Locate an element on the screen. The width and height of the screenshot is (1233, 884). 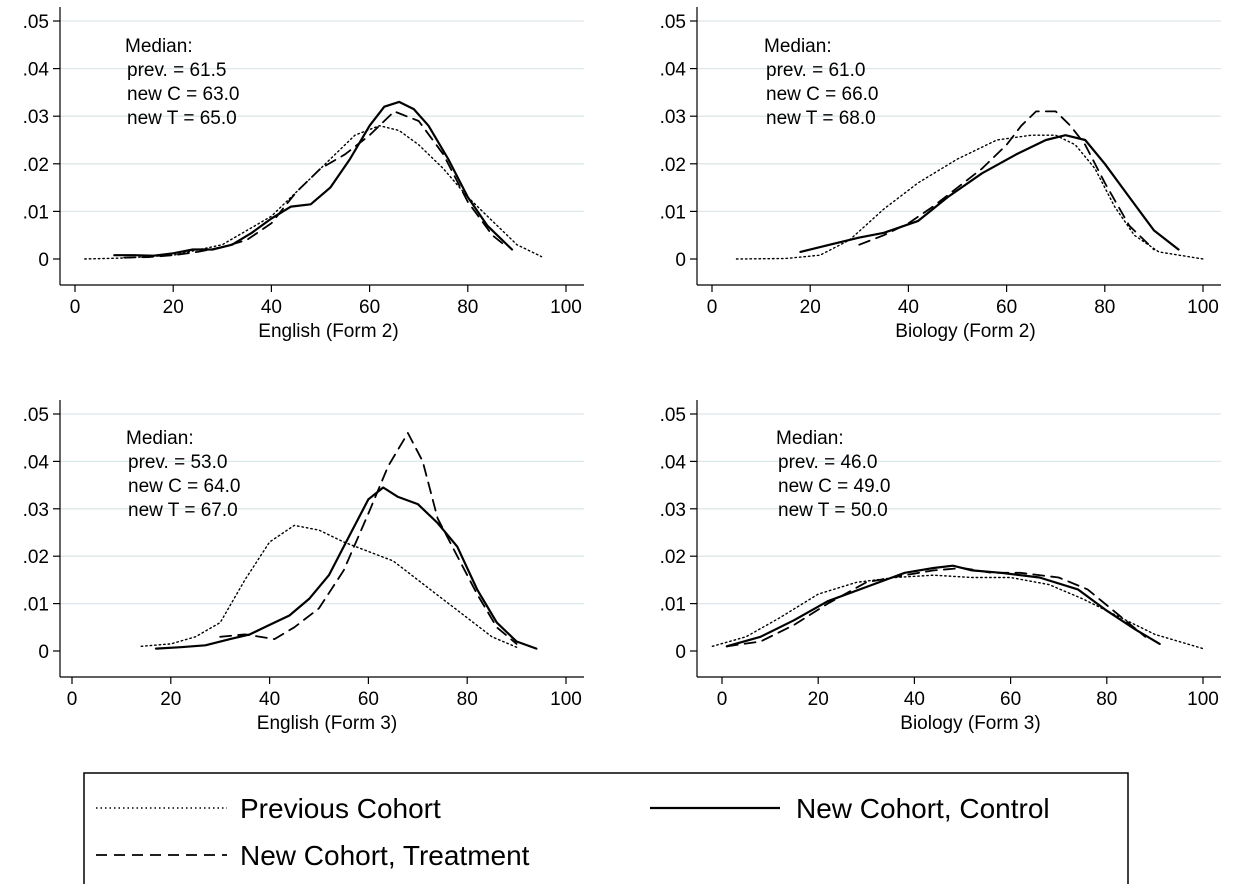
median-annotation-line: prev. = 61.5 is located at coordinates (176, 70).